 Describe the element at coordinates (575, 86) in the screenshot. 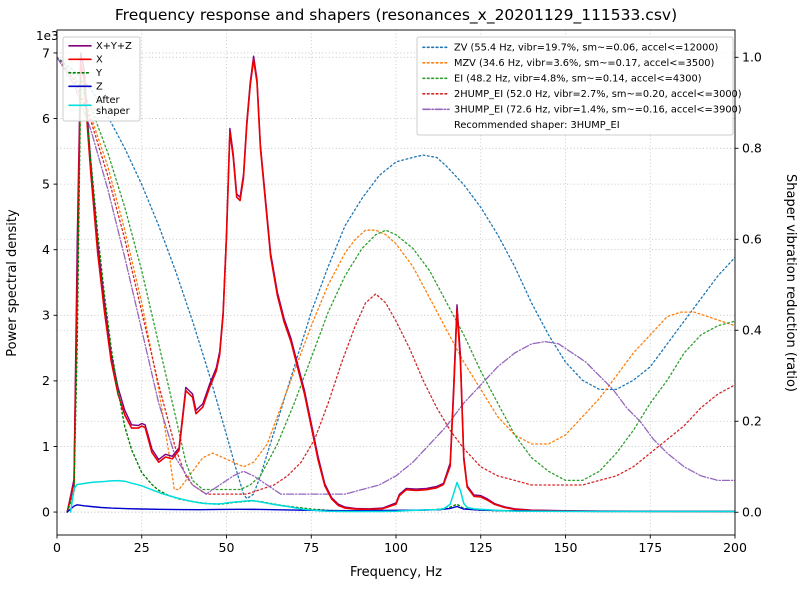

I see `legend-box-shapers` at that location.